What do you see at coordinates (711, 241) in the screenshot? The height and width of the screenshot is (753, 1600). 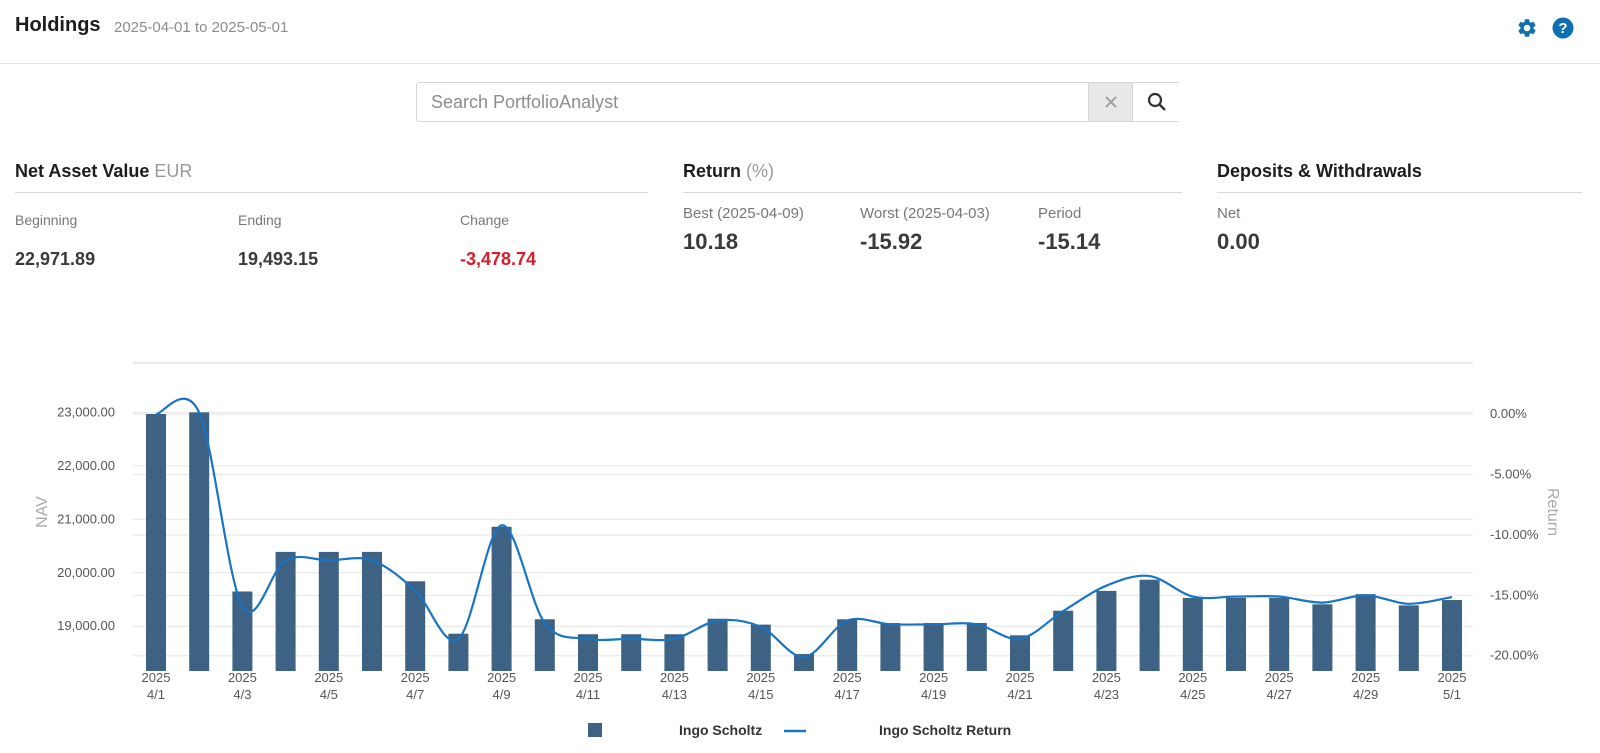 I see `return-best-value: 10.18` at bounding box center [711, 241].